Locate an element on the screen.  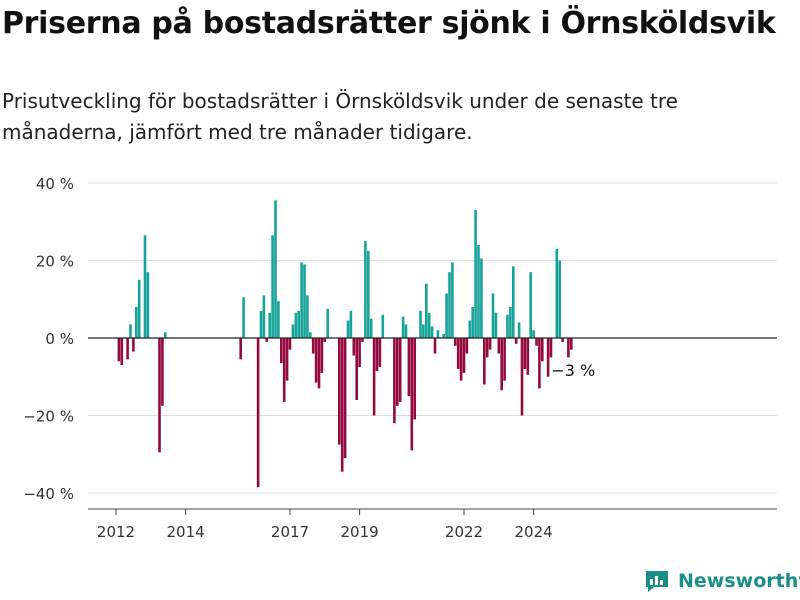
last-value-label: −3 % is located at coordinates (573, 370).